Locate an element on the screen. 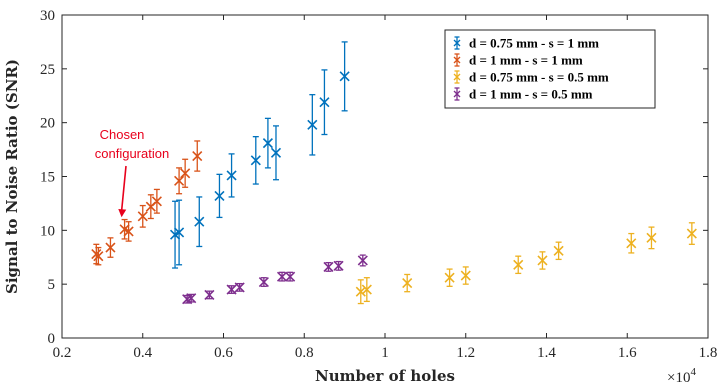 The image size is (724, 387). chosen-configuration-annotation: Chosen configuration is located at coordinates (132, 172).